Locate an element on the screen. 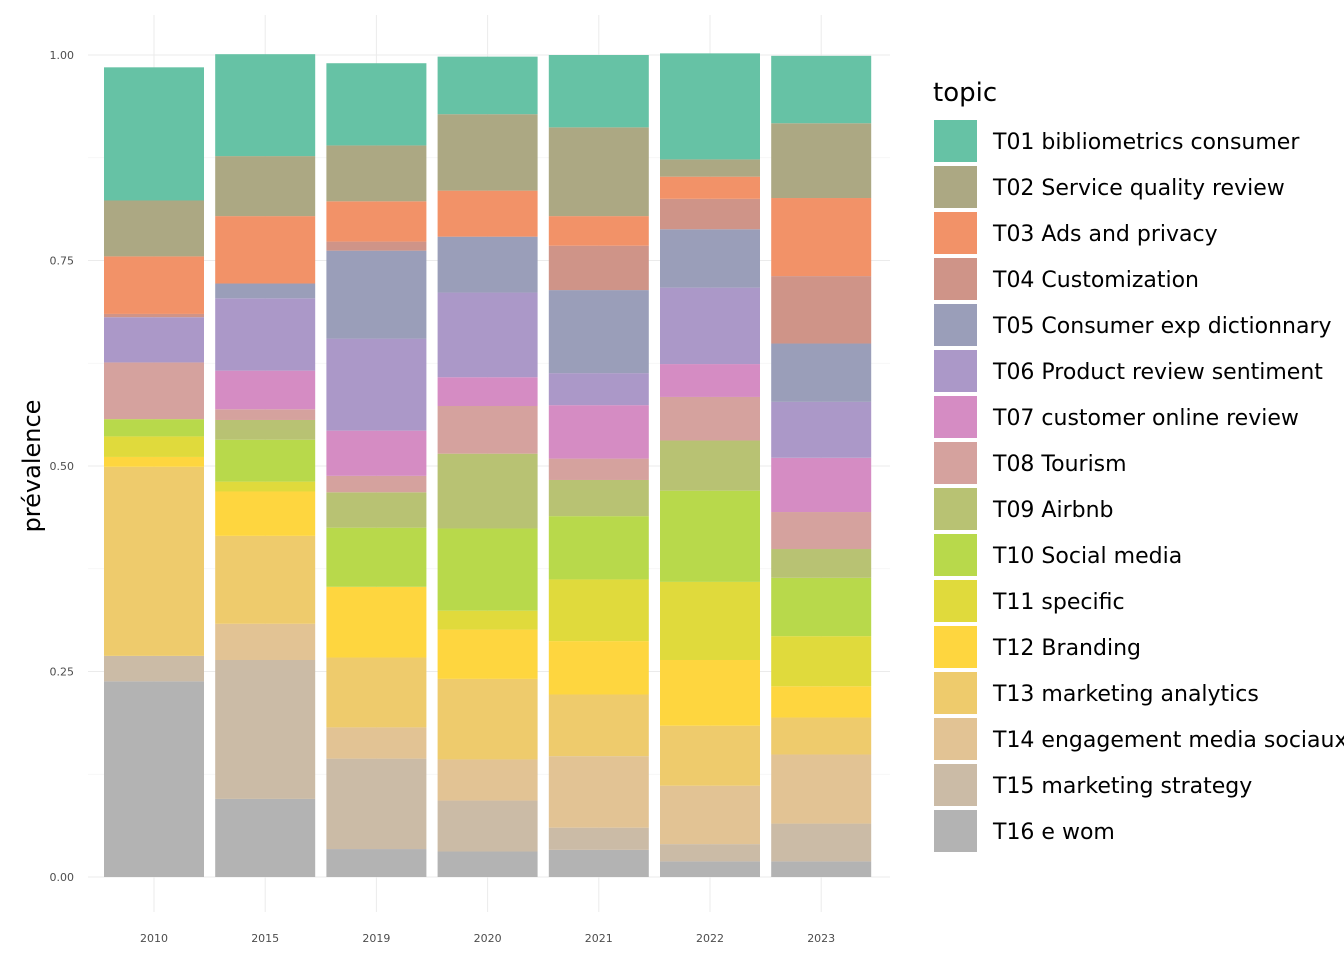 This screenshot has height=960, width=1344. legend-label: T15 marketing strategy is located at coordinates (1122, 786).